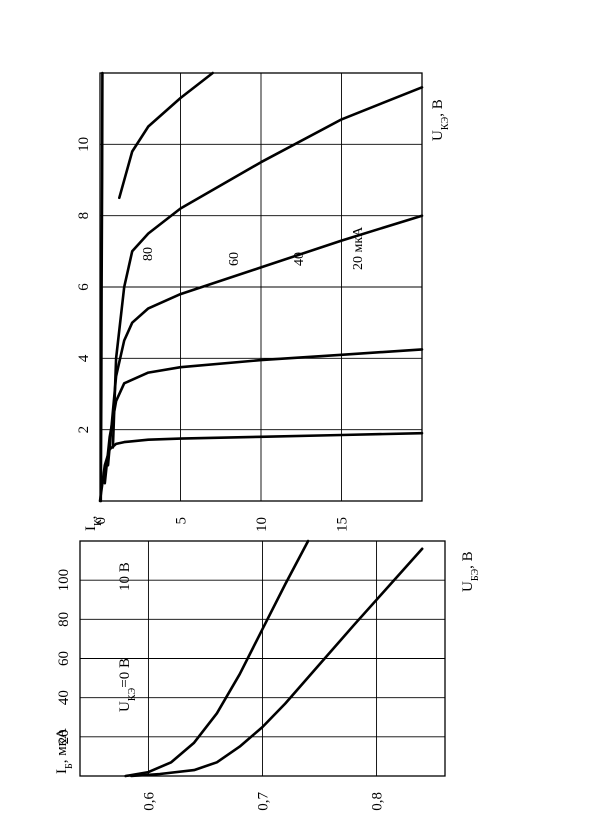  I want to click on series-label-uke-0: UКЭ=0 В, so click(127, 685).